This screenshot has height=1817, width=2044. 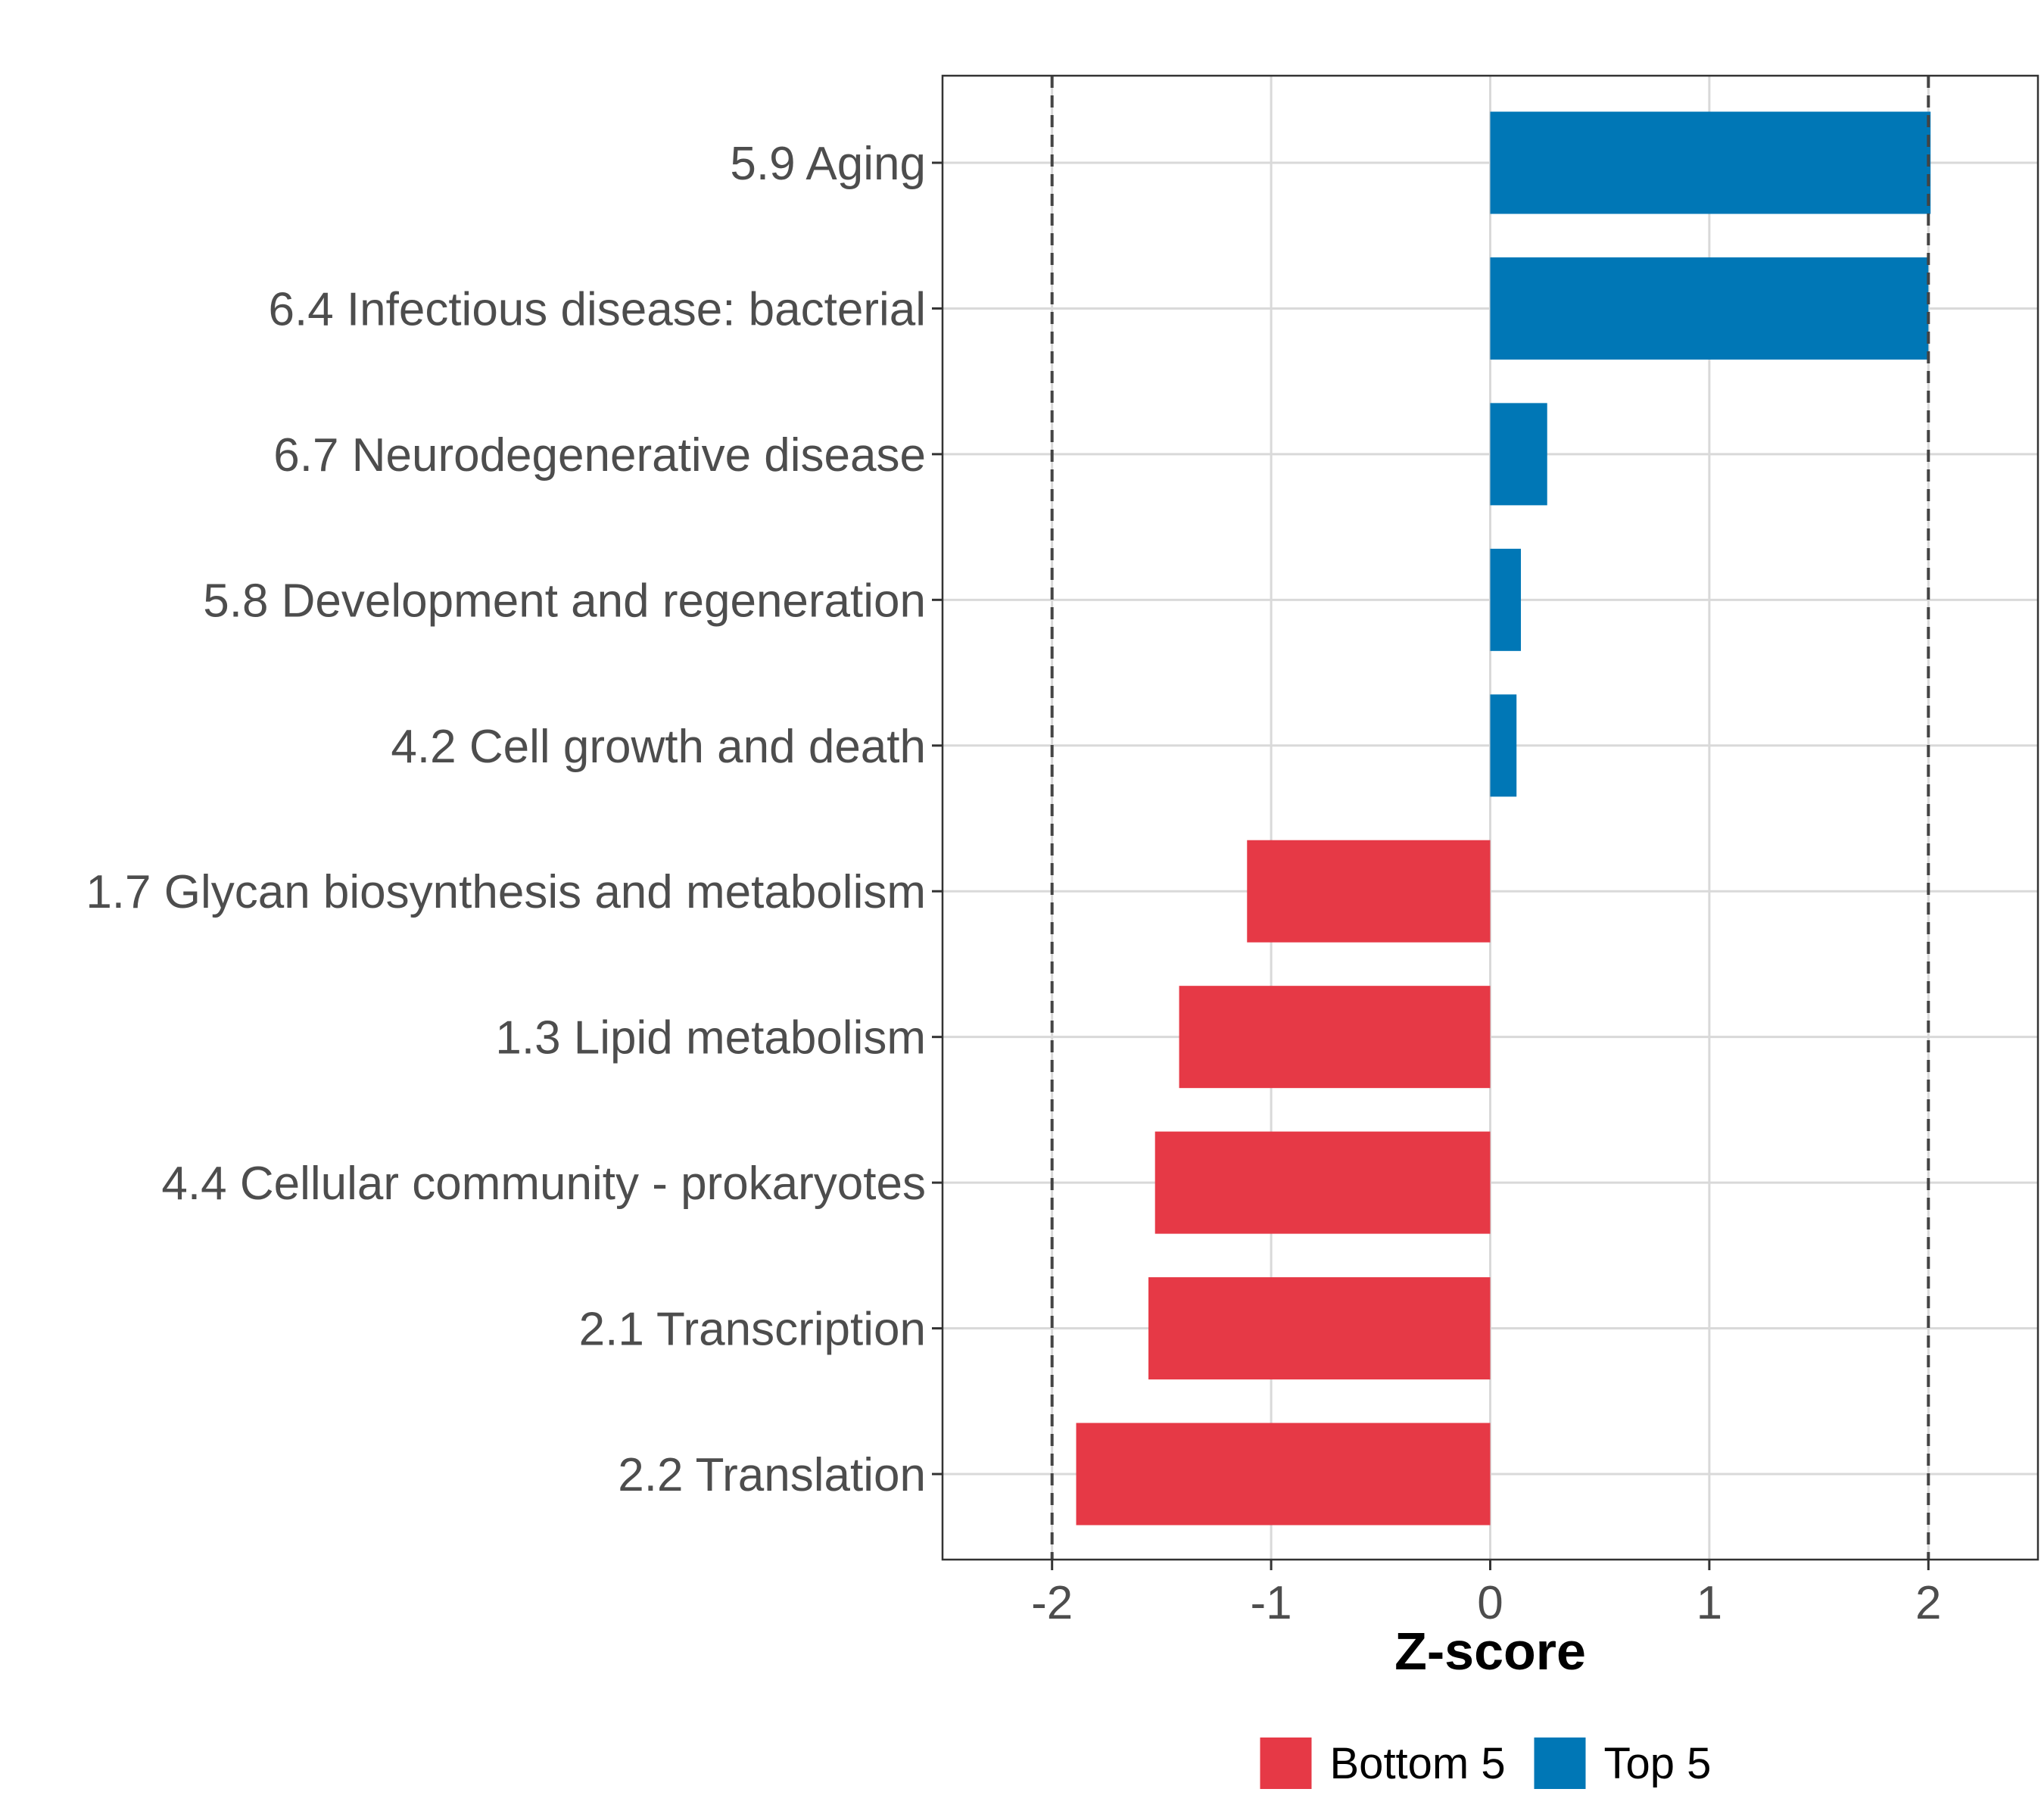 I want to click on category-label: 6.4 Infectious disease: bacterial, so click(x=597, y=309).